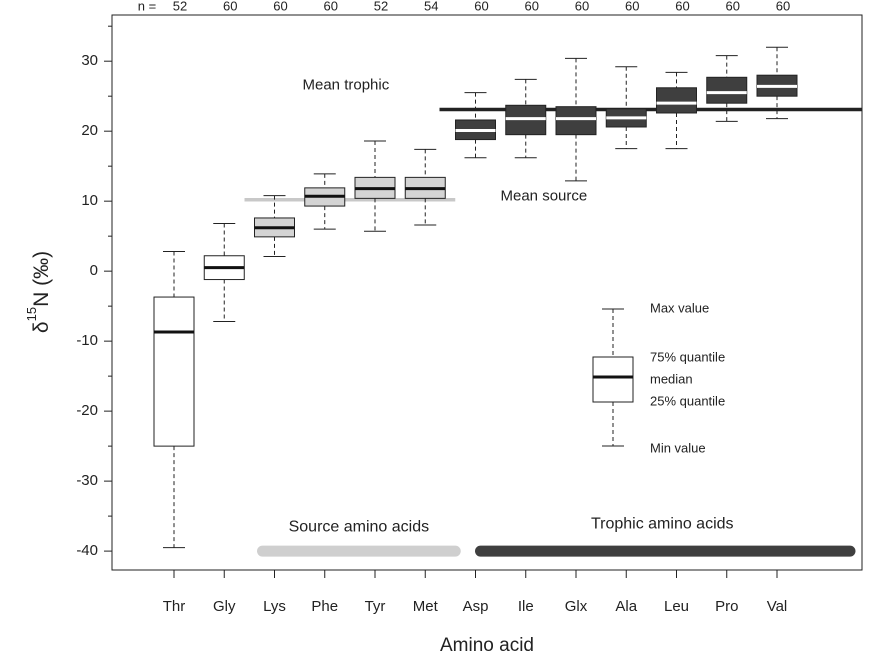 This screenshot has width=882, height=659. Describe the element at coordinates (576, 606) in the screenshot. I see `x-tick-label: Glx` at that location.